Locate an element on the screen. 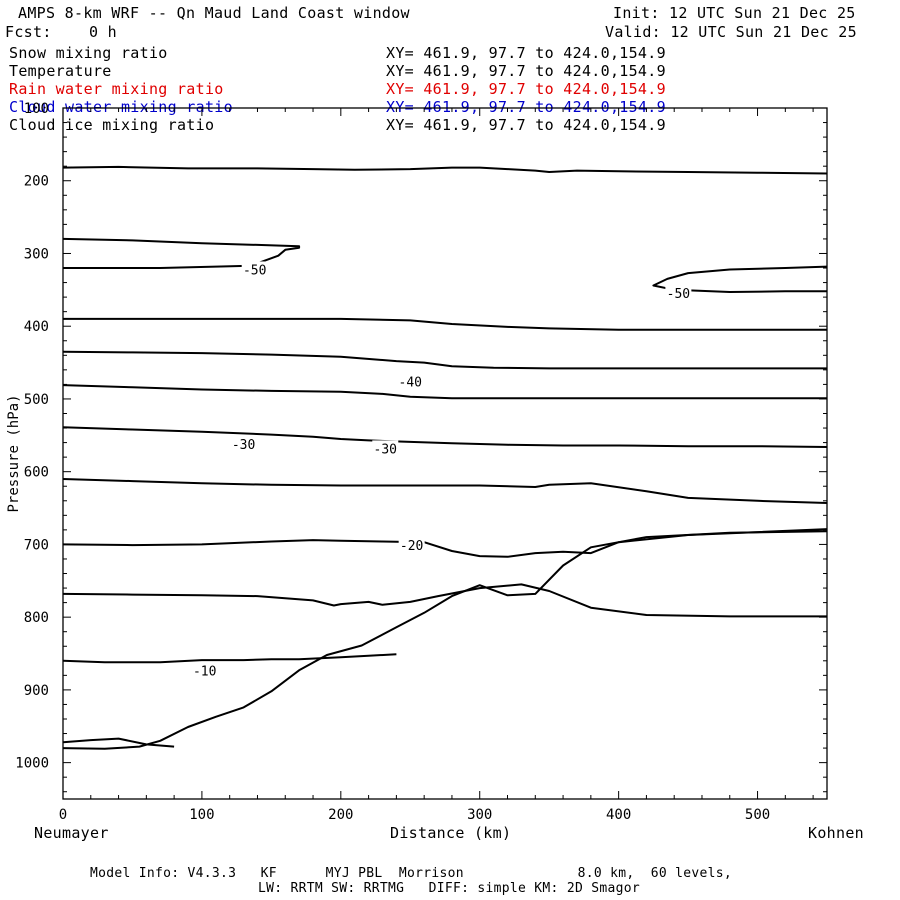 Image resolution: width=900 pixels, height=900 pixels. y-tick-label: 200 is located at coordinates (36, 182).